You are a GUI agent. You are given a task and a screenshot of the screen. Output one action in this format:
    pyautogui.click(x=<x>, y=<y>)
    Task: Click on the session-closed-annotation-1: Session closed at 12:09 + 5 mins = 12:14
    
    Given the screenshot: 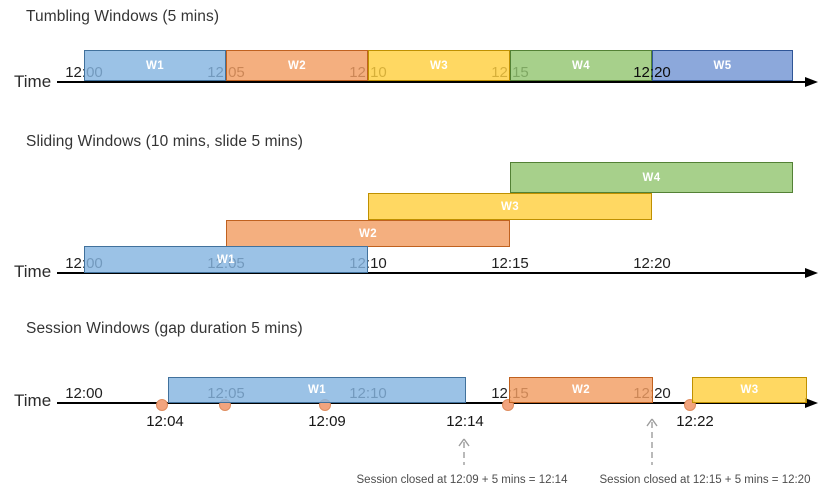 What is the action you would take?
    pyautogui.click(x=462, y=480)
    